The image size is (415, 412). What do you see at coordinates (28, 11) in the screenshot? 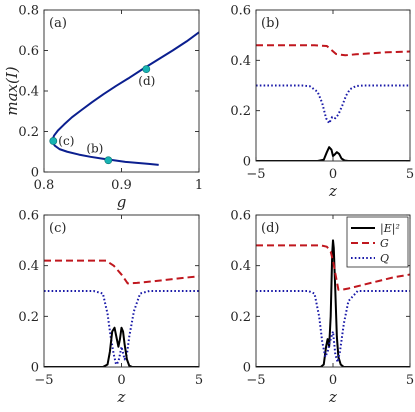
I see `y-tick-label: 0.8` at bounding box center [28, 11].